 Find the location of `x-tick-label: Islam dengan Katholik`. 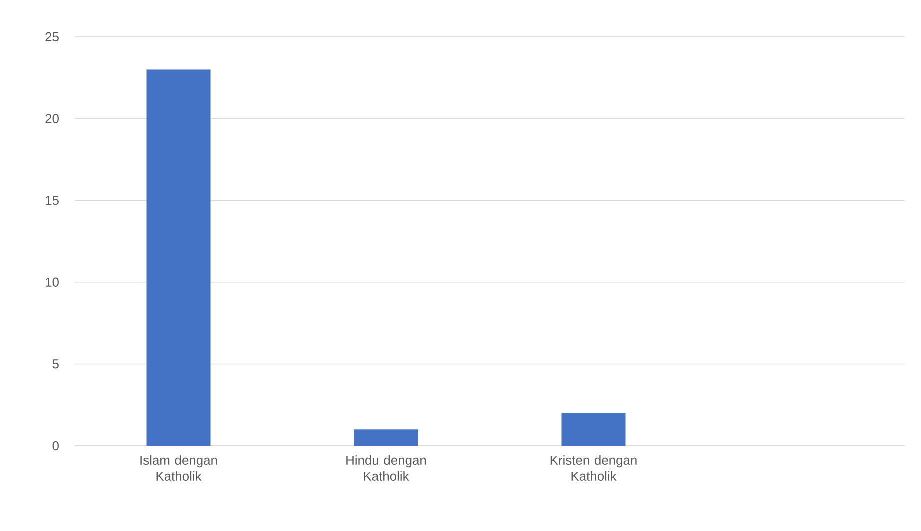

x-tick-label: Islam dengan Katholik is located at coordinates (179, 468).